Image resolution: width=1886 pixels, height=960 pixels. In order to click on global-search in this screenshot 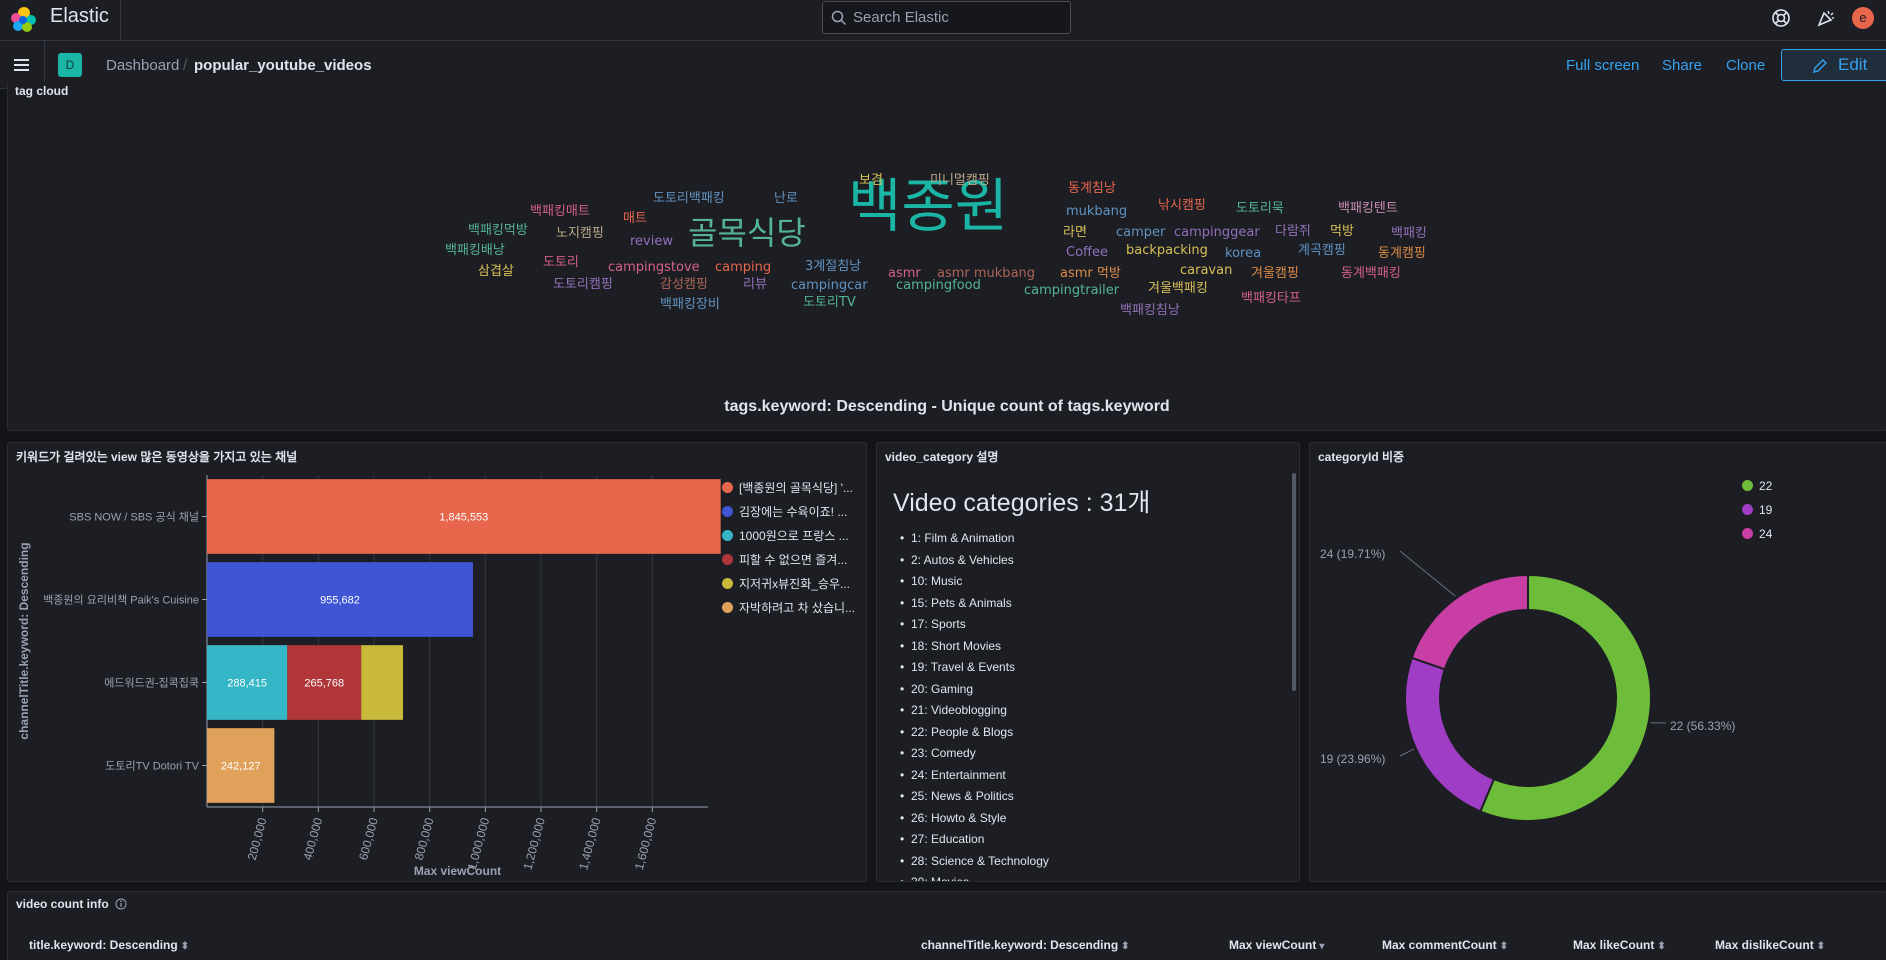, I will do `click(946, 17)`.